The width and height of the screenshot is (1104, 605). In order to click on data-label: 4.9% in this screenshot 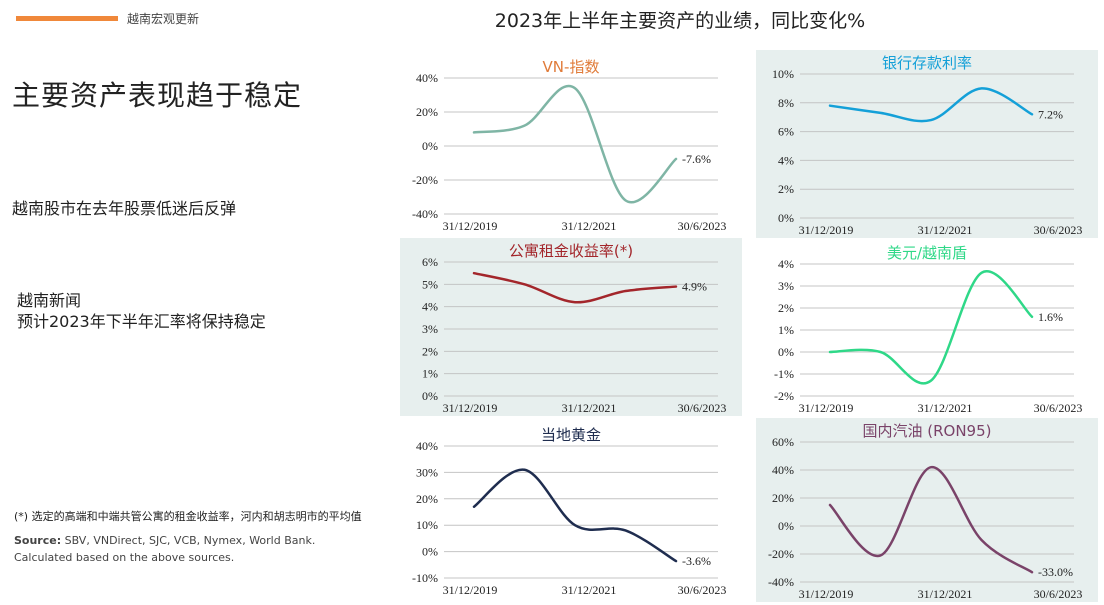, I will do `click(694, 287)`.